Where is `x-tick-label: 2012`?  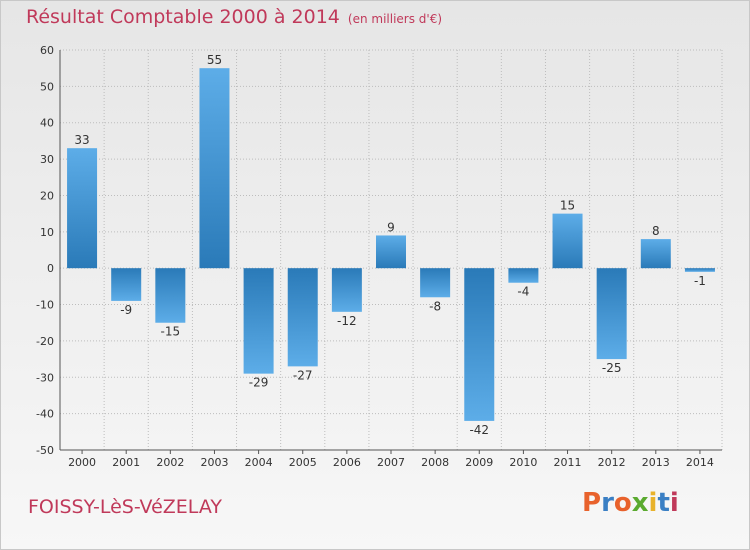
x-tick-label: 2012 is located at coordinates (612, 462).